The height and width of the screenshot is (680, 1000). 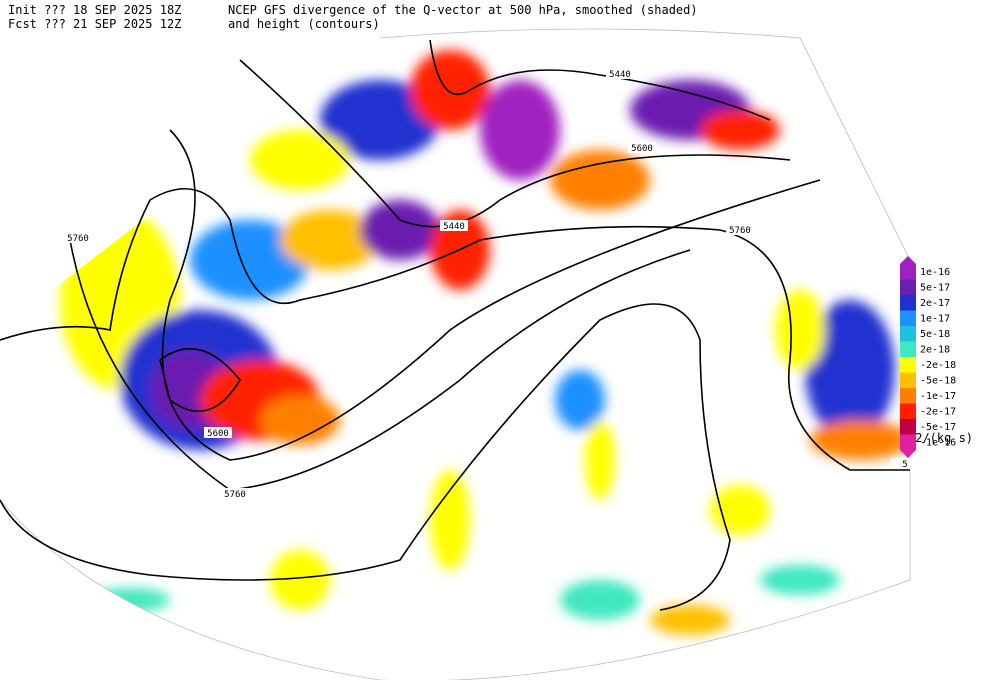 I want to click on contour-label: 5, so click(x=904, y=465).